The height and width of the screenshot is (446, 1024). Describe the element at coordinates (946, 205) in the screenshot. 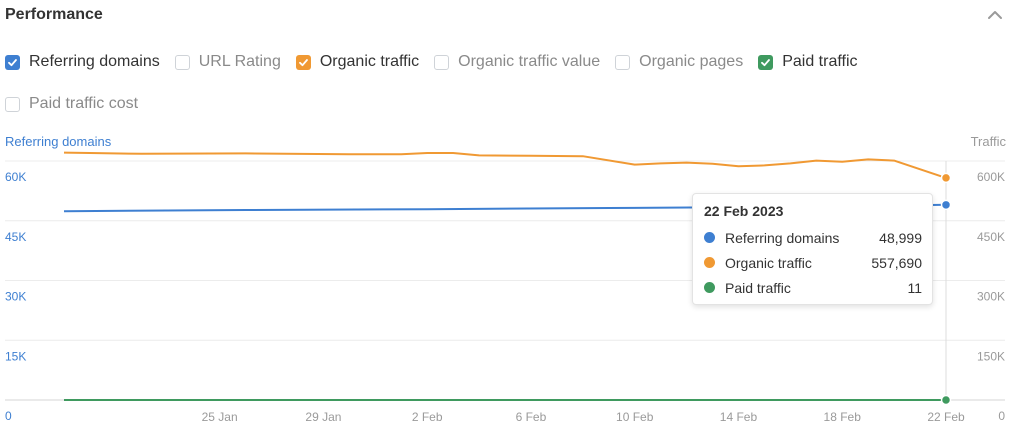

I see `series-point-referring-domains` at that location.